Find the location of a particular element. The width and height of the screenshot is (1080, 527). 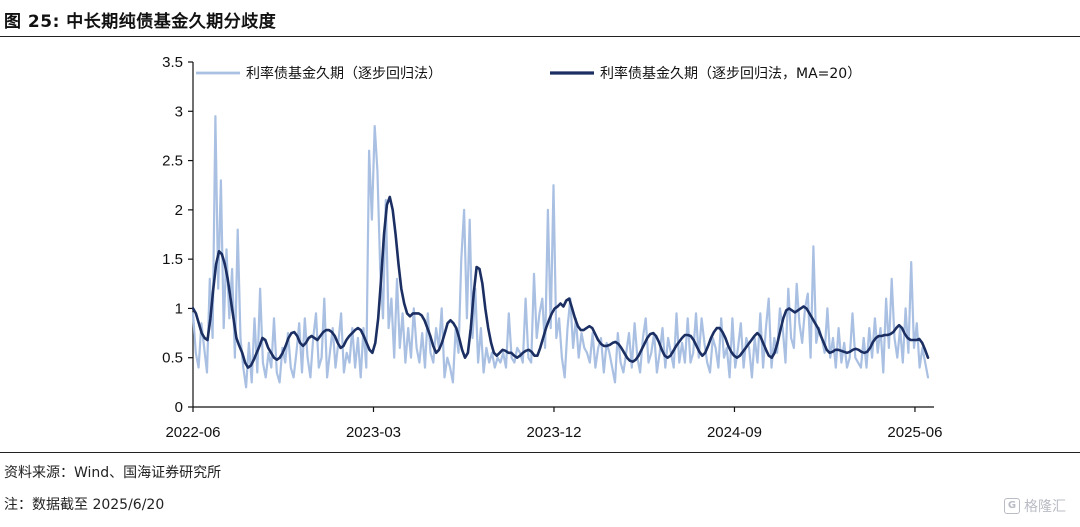

y-tick-label: 3.5 is located at coordinates (172, 62).